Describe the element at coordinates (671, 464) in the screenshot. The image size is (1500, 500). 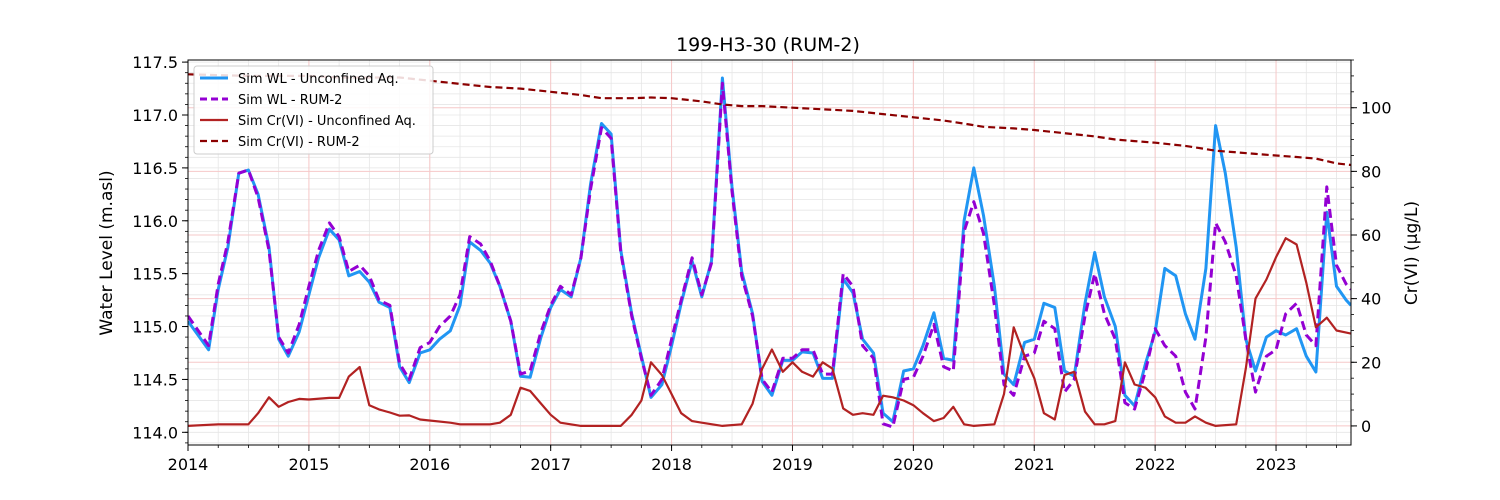
I see `x-tick-label: 2018` at that location.